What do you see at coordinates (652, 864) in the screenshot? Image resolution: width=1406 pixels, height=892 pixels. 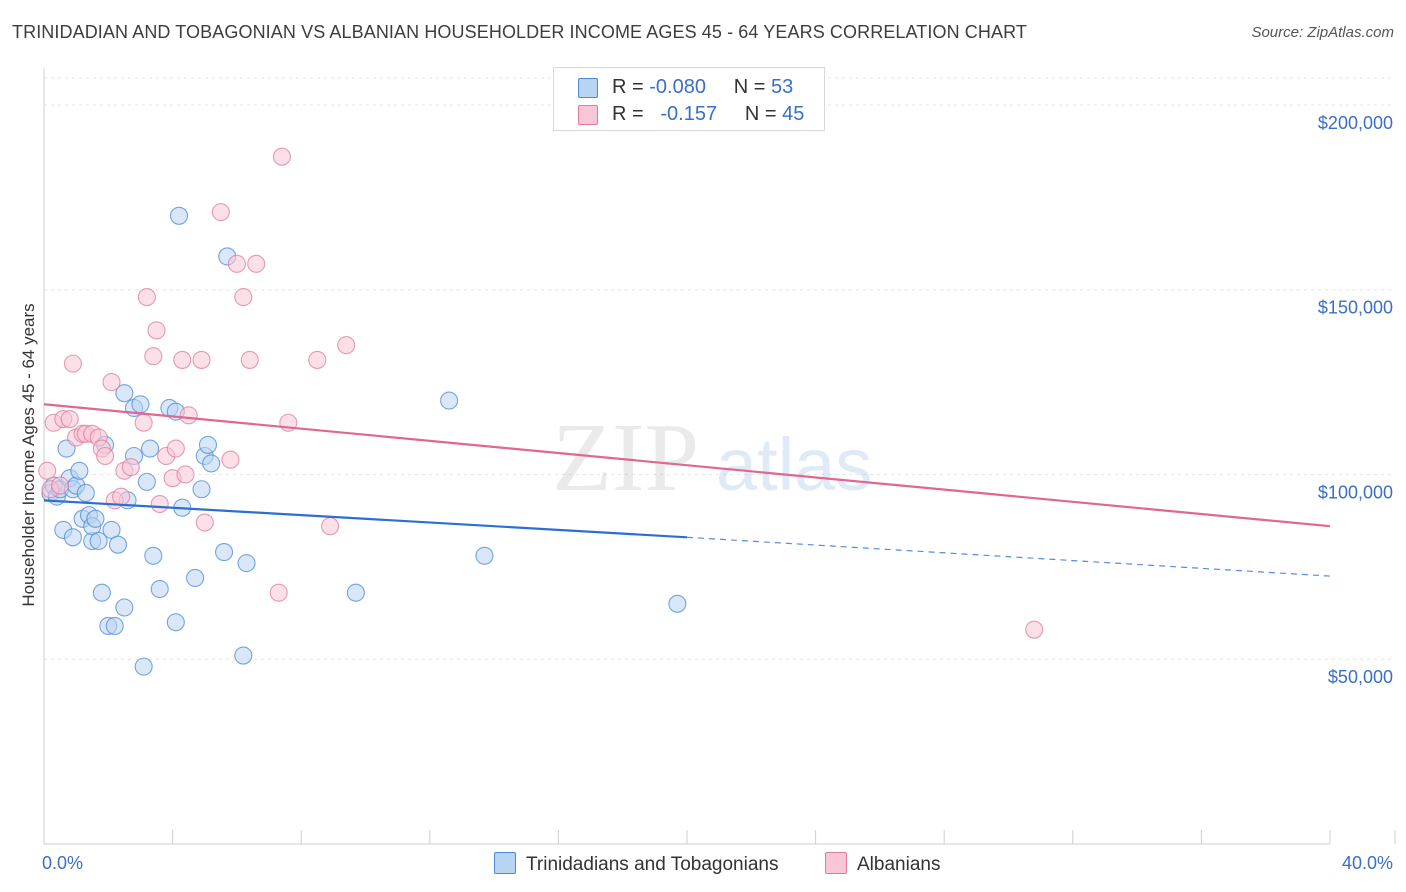 I see `trinidadian-legend-label: Trinidadians and Tobagonians` at bounding box center [652, 864].